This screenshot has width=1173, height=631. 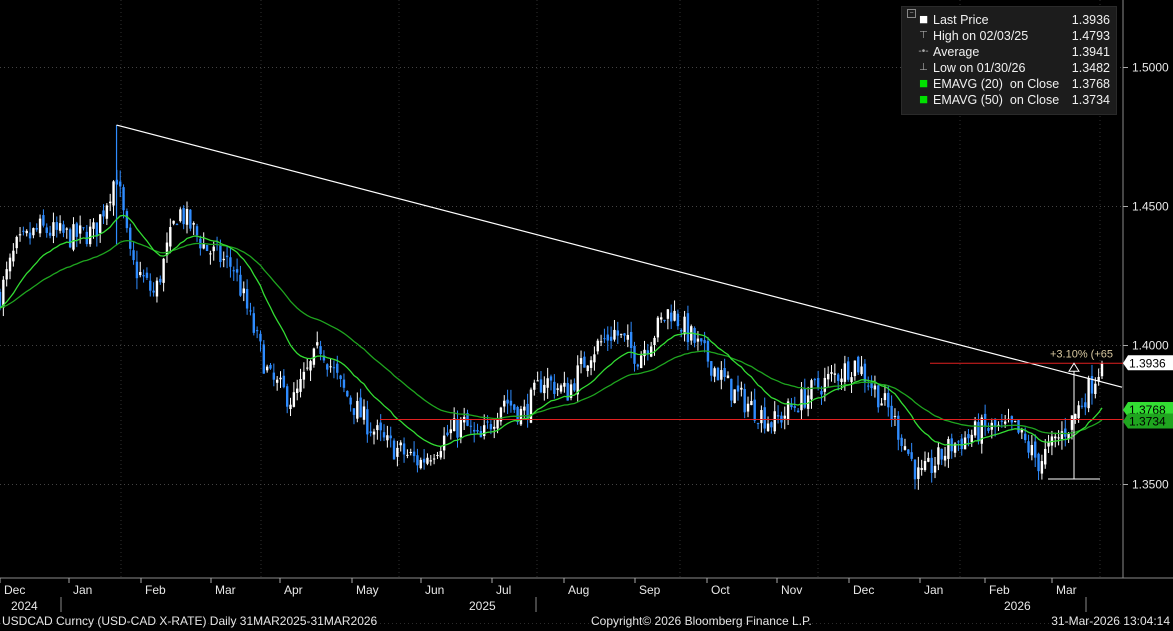 What do you see at coordinates (933, 590) in the screenshot?
I see `x-month-label: Jan` at bounding box center [933, 590].